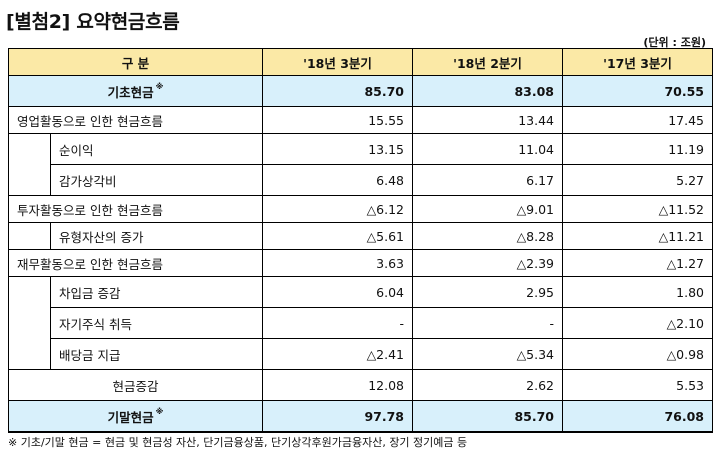 This screenshot has width=720, height=458. Describe the element at coordinates (338, 209) in the screenshot. I see `cell-value: △6.12` at that location.